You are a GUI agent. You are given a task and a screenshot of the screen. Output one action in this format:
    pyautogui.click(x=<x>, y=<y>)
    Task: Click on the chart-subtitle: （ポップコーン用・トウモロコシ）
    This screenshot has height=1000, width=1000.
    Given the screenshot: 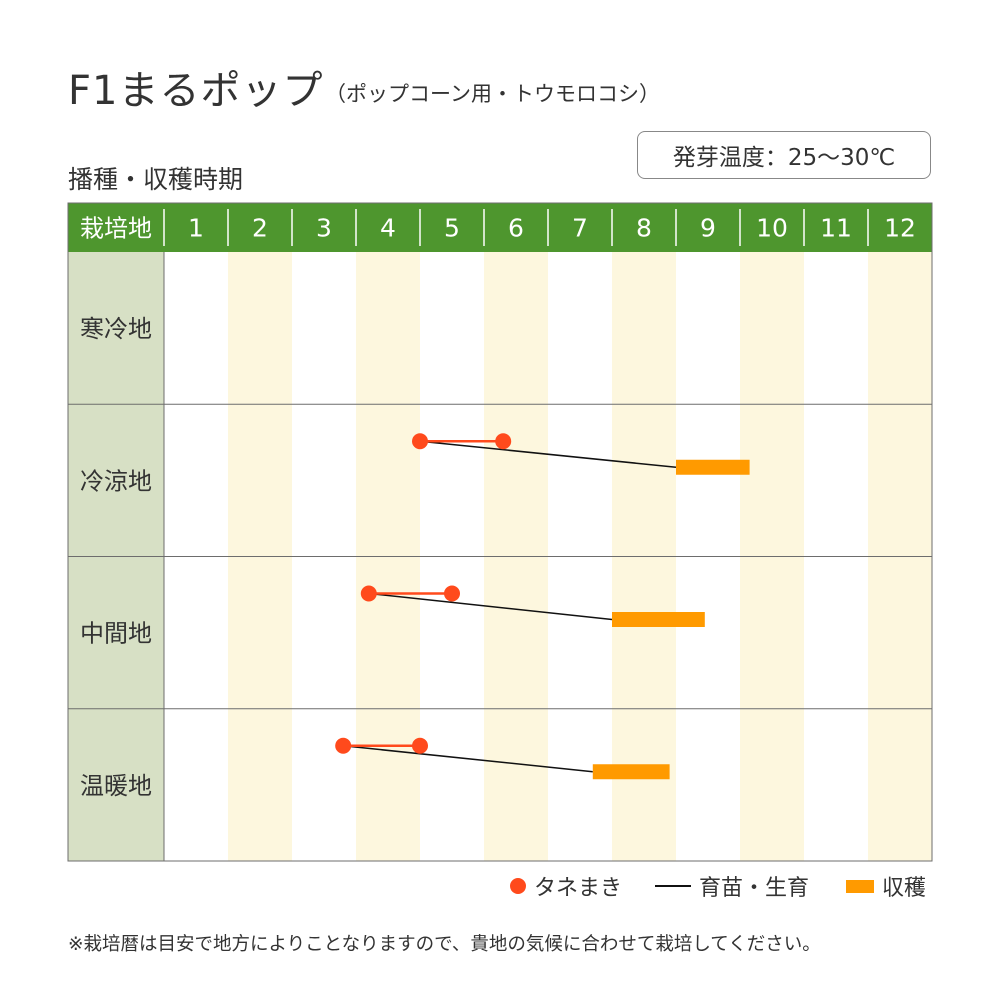 What is the action you would take?
    pyautogui.click(x=492, y=94)
    